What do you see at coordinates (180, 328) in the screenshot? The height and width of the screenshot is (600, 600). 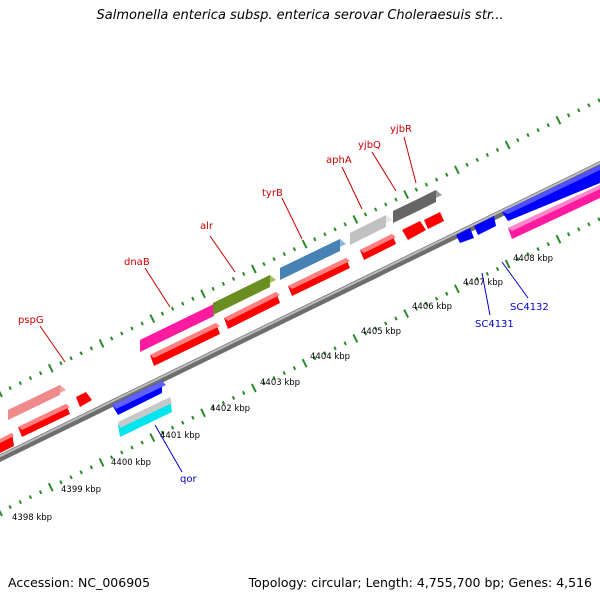 I see `gene-dnaB-block` at bounding box center [180, 328].